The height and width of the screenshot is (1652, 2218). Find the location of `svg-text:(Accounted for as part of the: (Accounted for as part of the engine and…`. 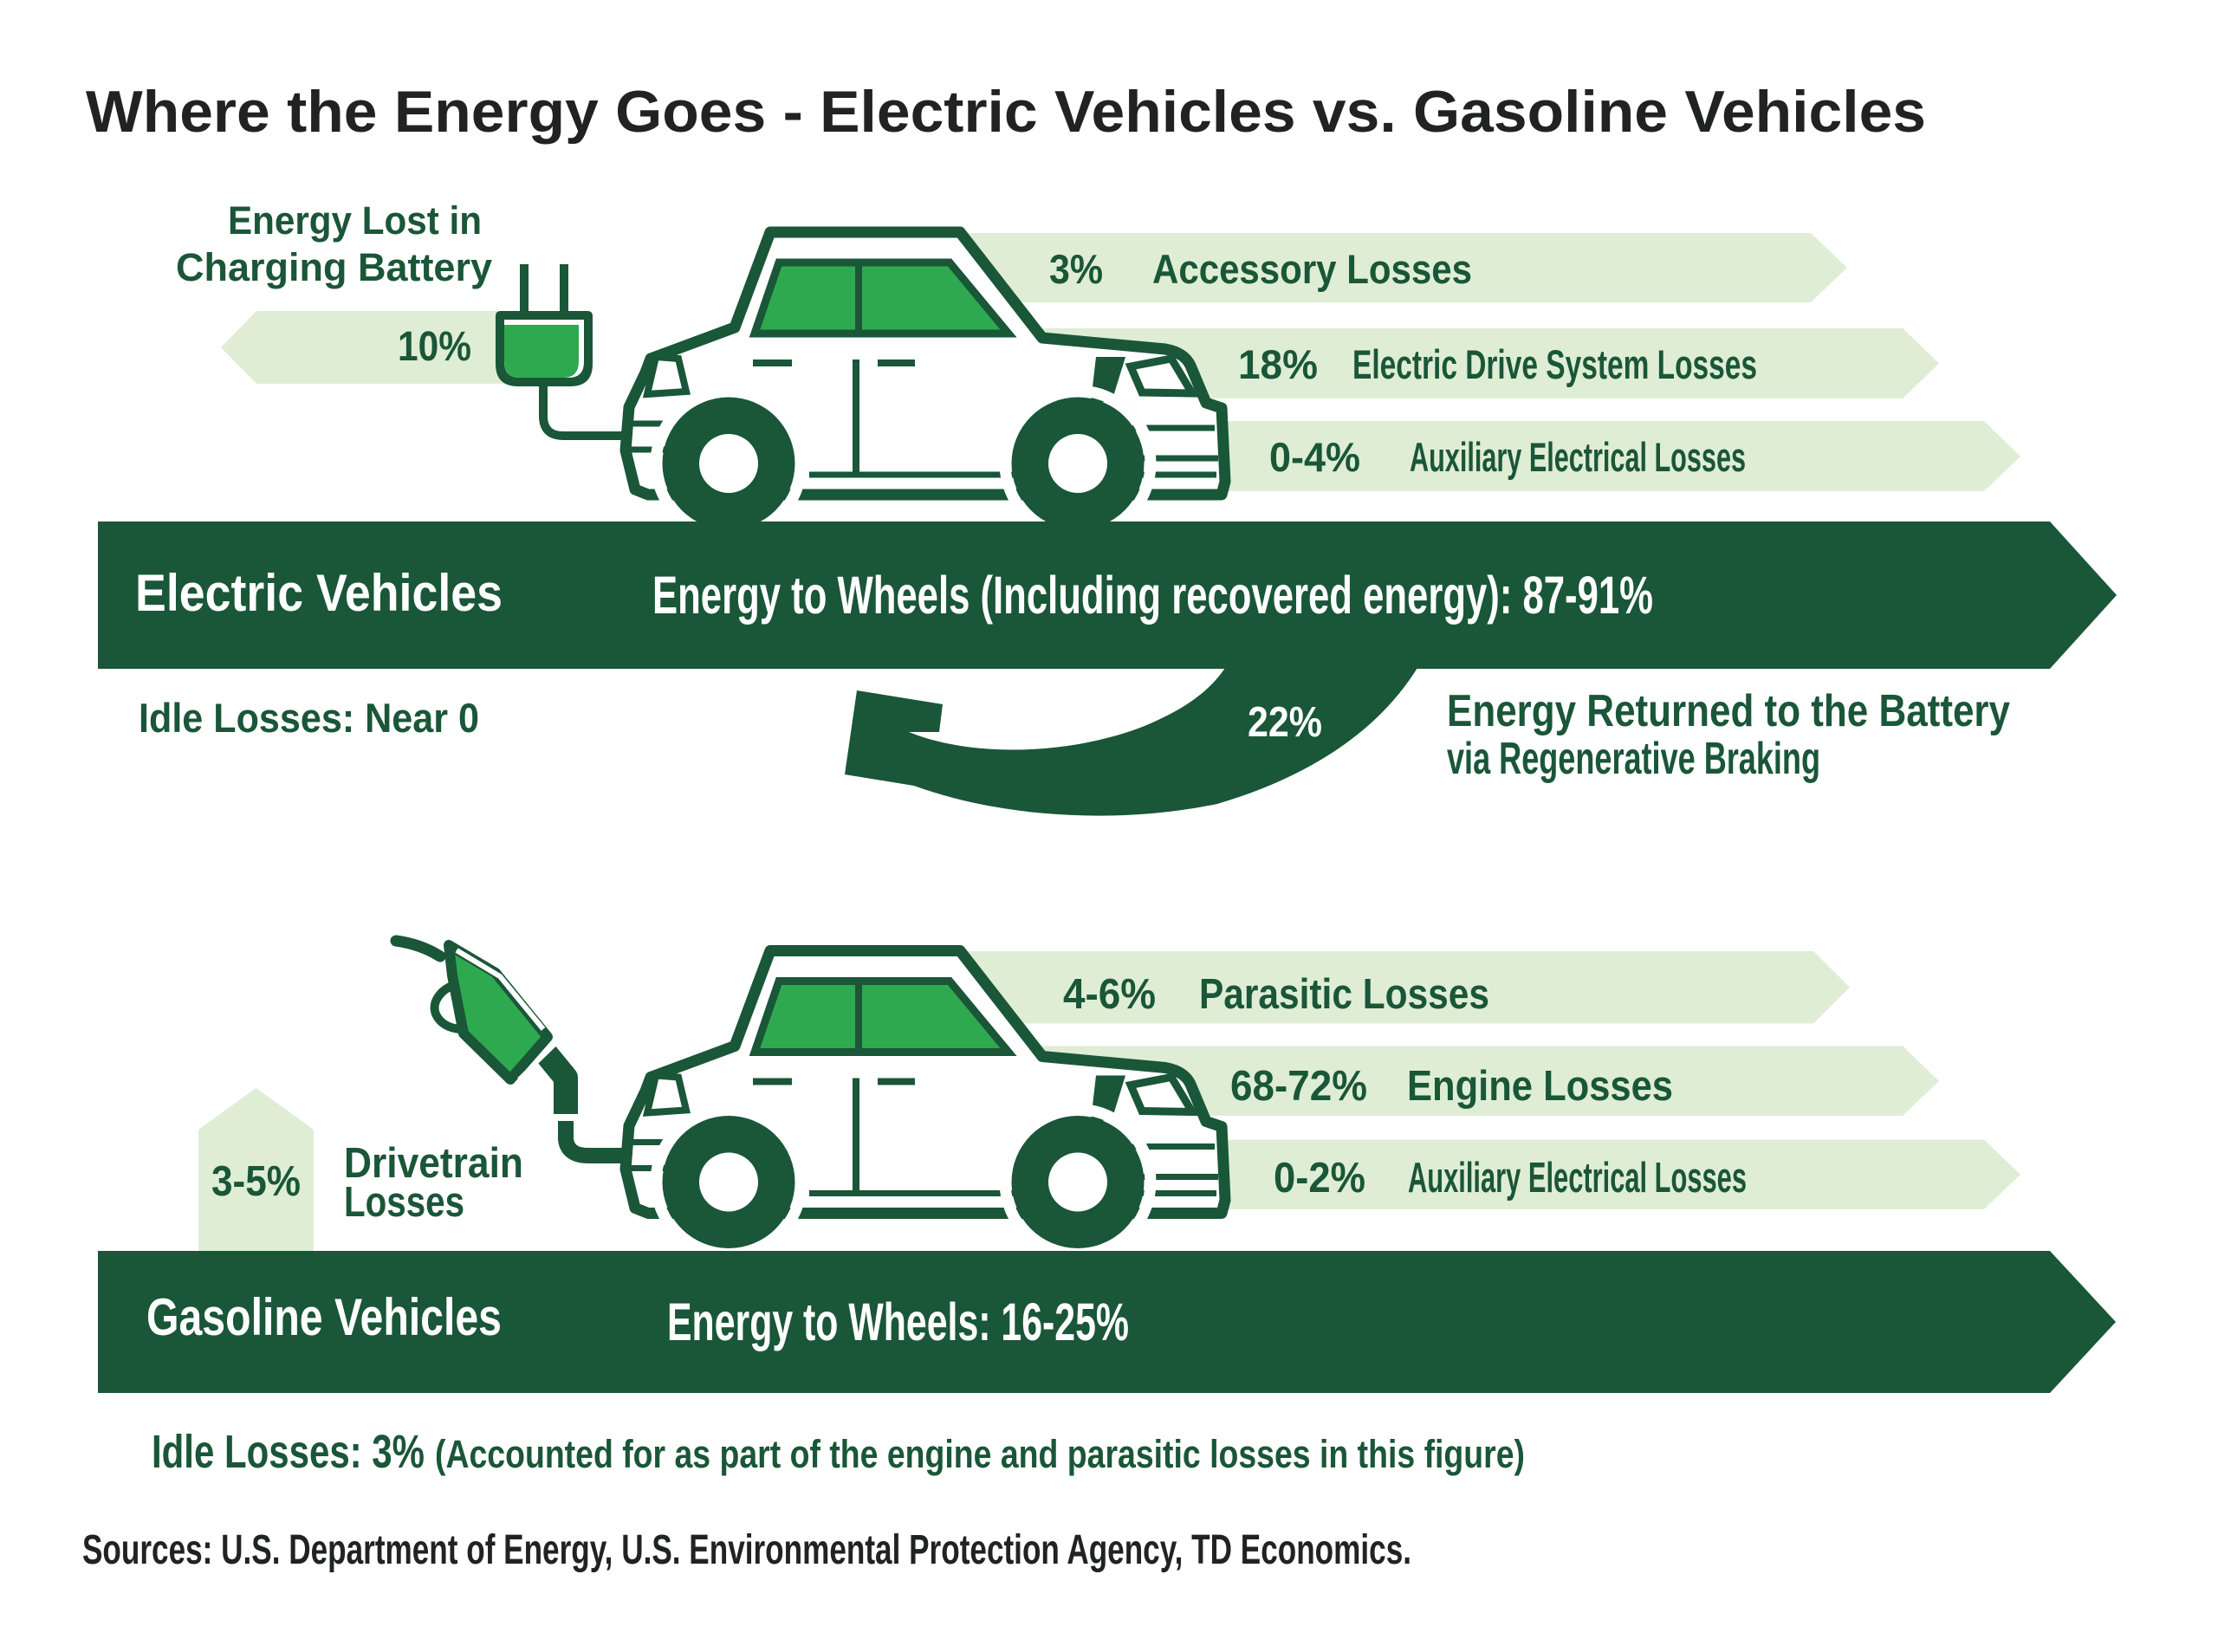

svg-text:(Accounted for as part of the: (Accounted for as part of the engine and… is located at coordinates (980, 1454).